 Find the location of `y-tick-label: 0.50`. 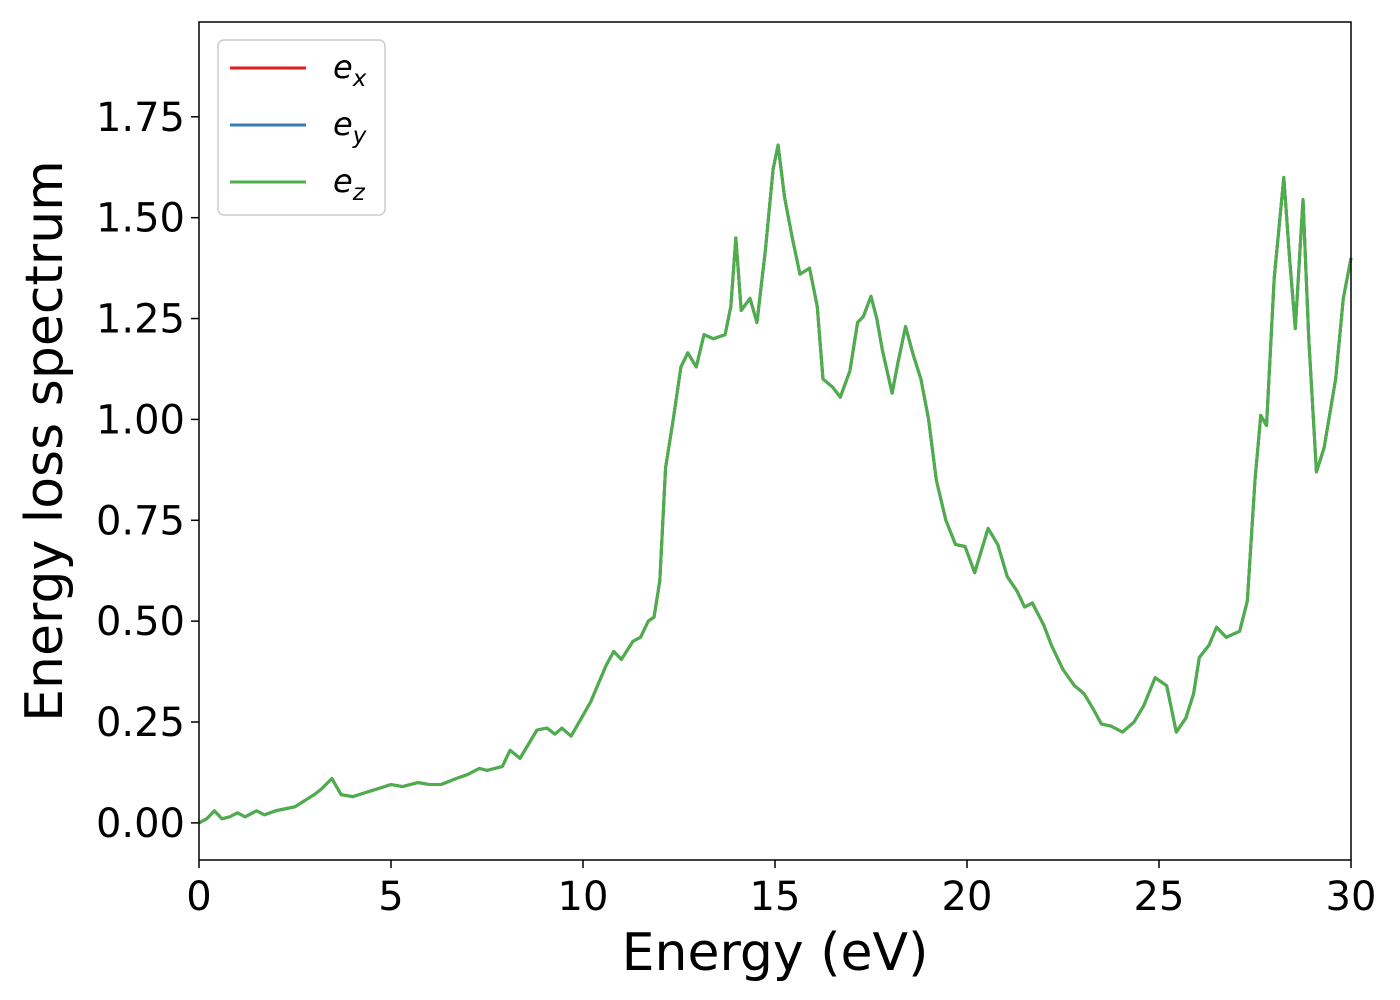

y-tick-label: 0.50 is located at coordinates (140, 622).